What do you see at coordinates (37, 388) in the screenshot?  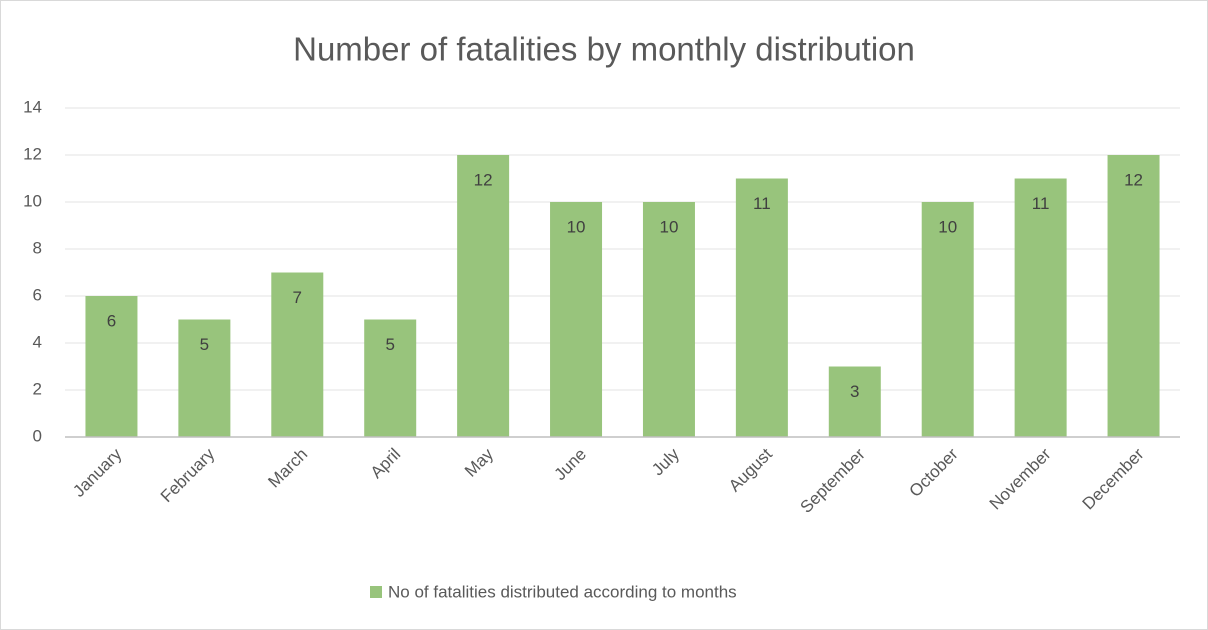 I see `y-tick-label: 2` at bounding box center [37, 388].